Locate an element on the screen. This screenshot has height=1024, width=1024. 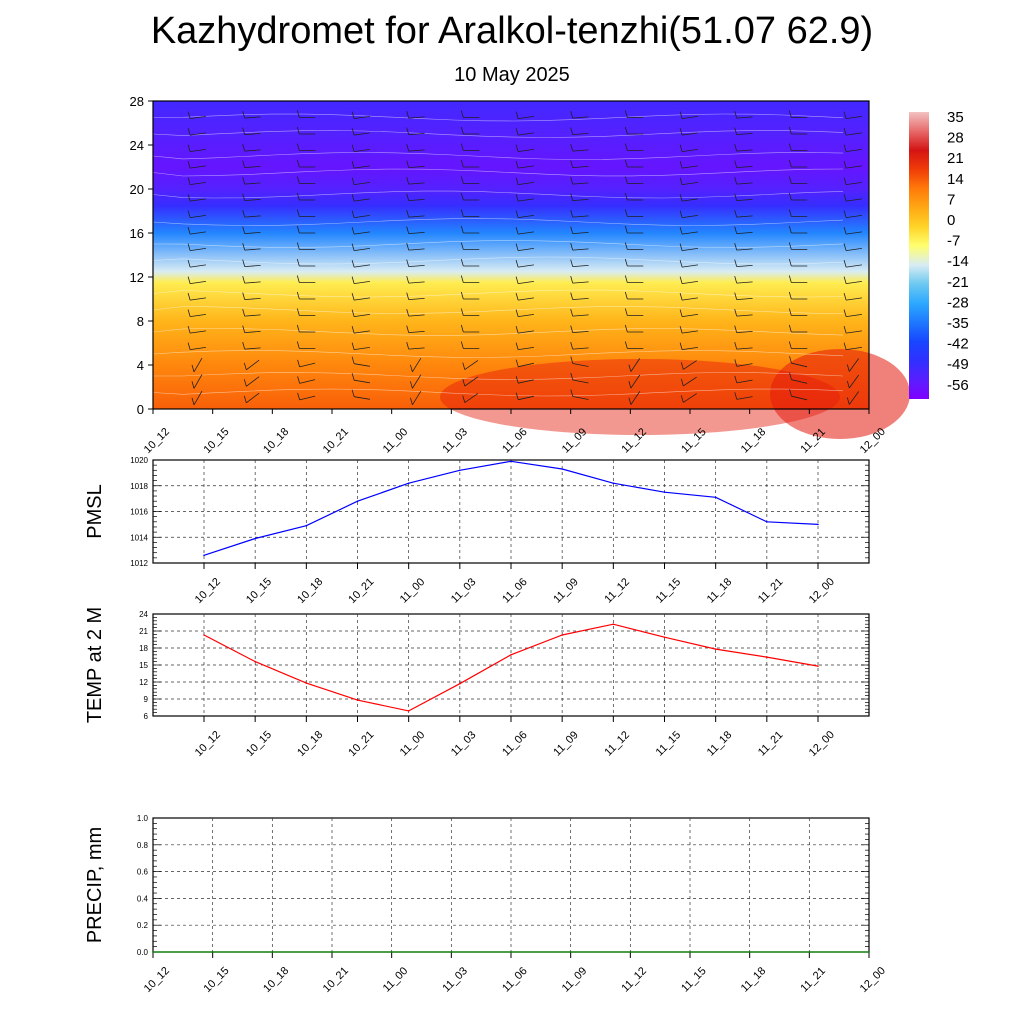
x-tick-label: 11_03 is located at coordinates (464, 744).